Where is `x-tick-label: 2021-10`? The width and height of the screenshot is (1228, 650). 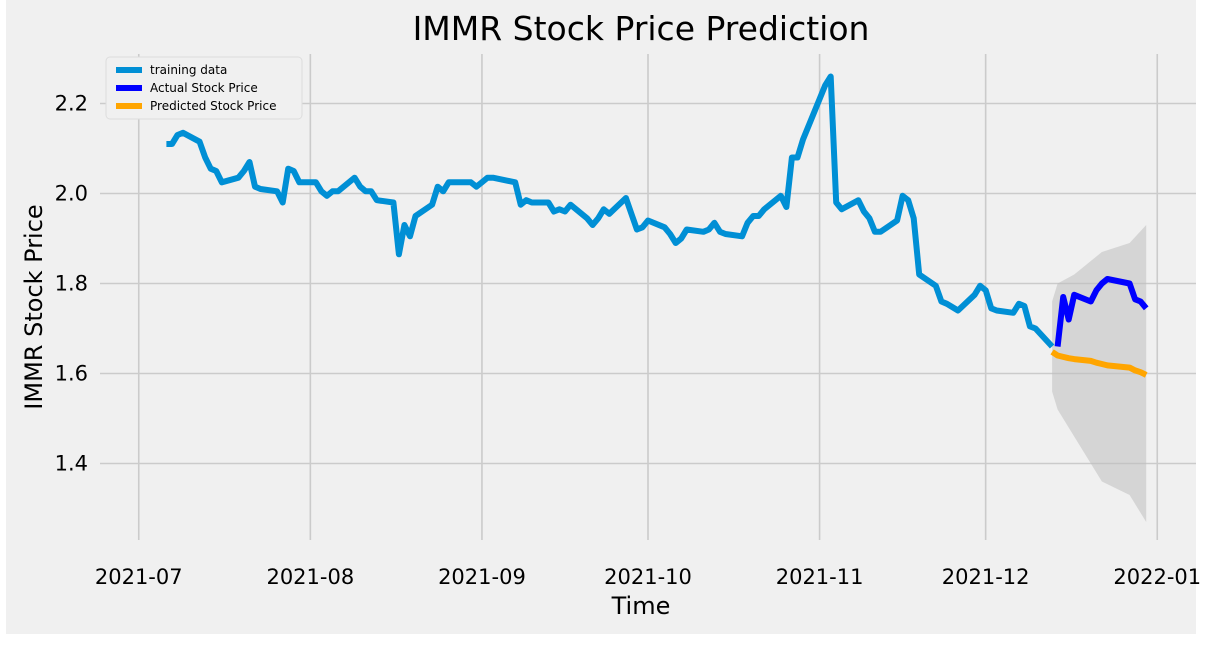
x-tick-label: 2021-10 is located at coordinates (648, 577).